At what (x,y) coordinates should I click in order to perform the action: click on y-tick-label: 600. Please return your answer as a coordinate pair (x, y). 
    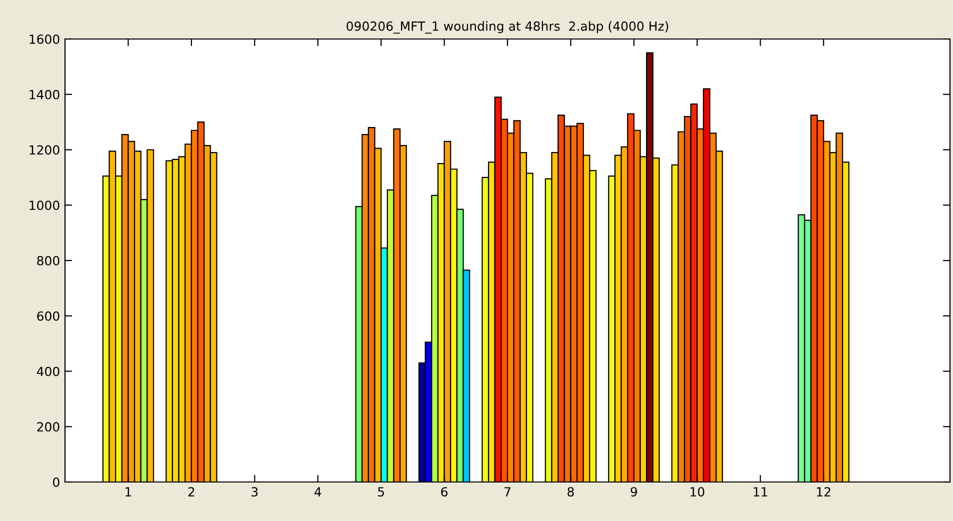
    Looking at the image, I should click on (48, 316).